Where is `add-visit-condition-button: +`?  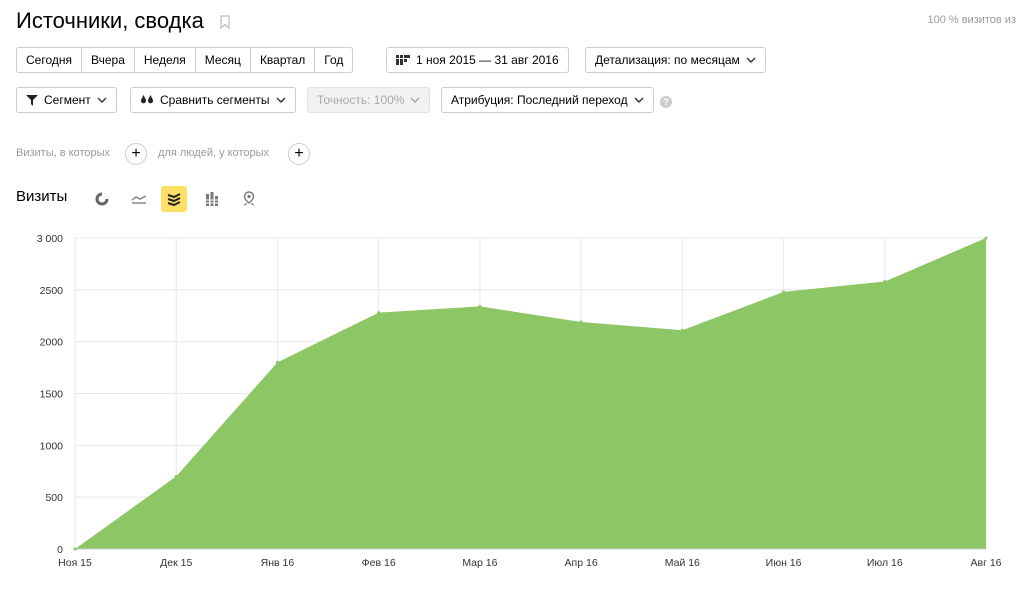 add-visit-condition-button: + is located at coordinates (136, 154).